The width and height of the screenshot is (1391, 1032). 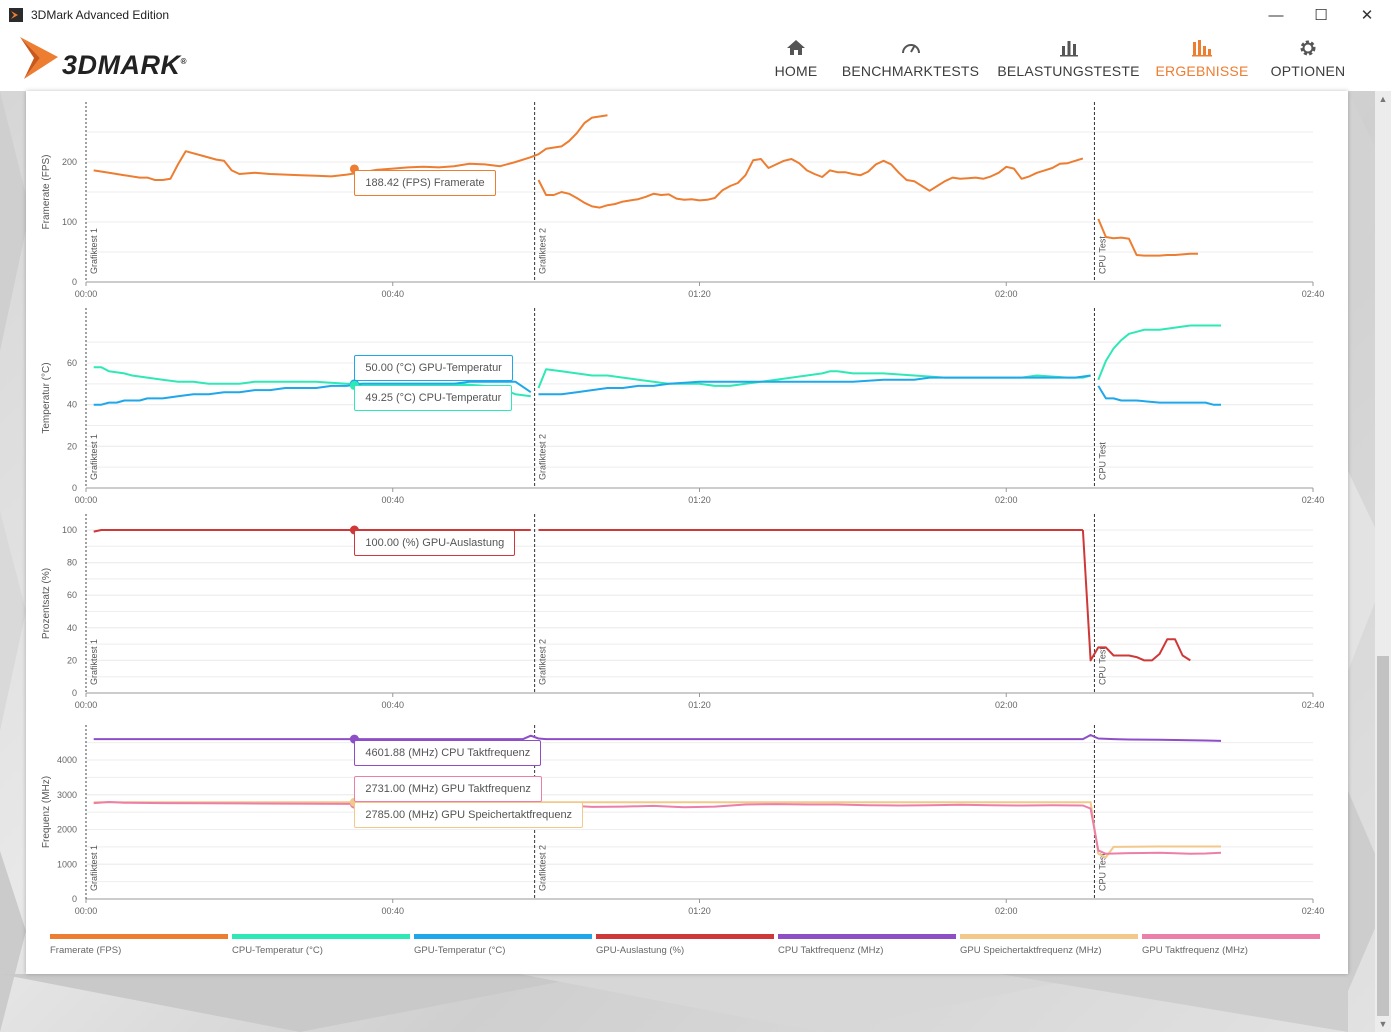 What do you see at coordinates (1308, 63) in the screenshot?
I see `nav-optionen: OPTIONEN` at bounding box center [1308, 63].